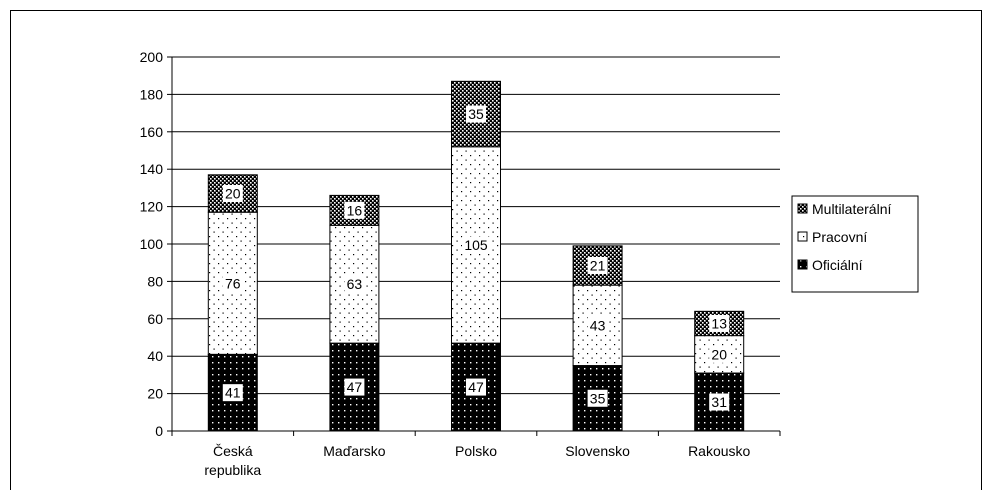  Describe the element at coordinates (155, 356) in the screenshot. I see `y-tick-label: 40` at that location.